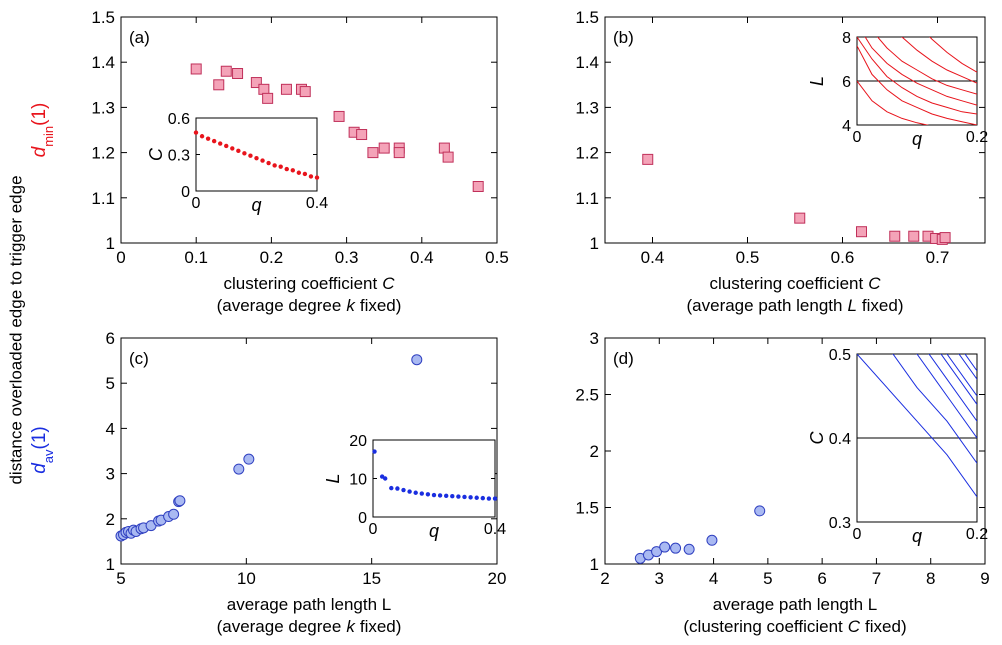 This screenshot has width=1002, height=645. Describe the element at coordinates (422, 257) in the screenshot. I see `x-tick-label: 0.4` at that location.